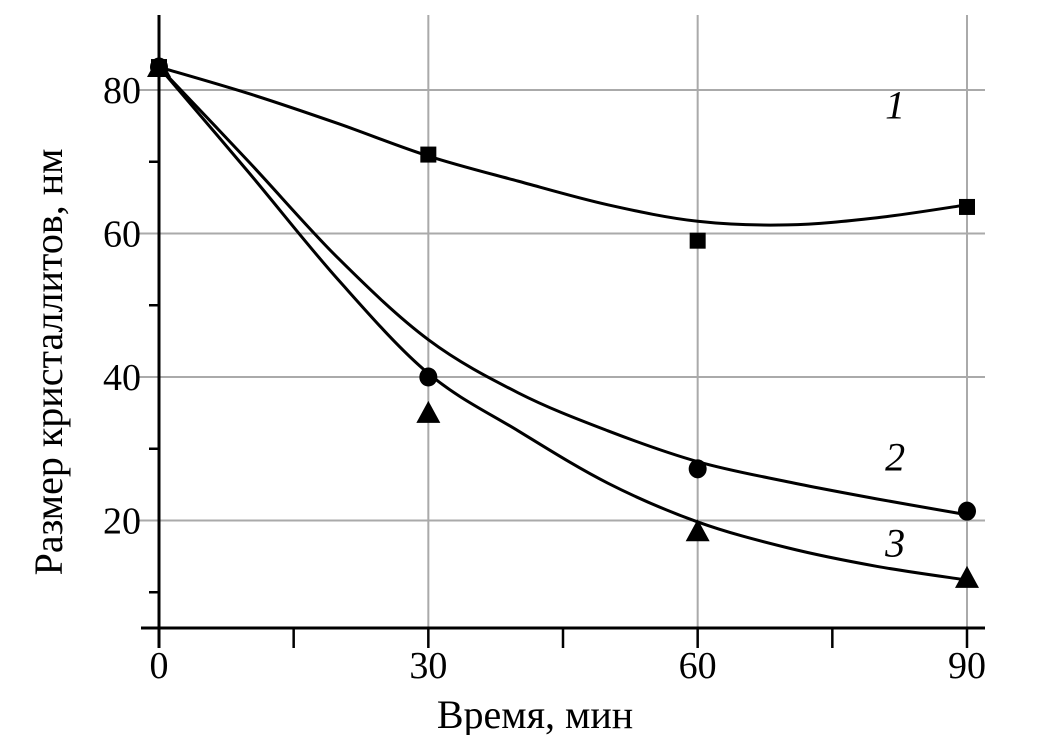  I want to click on curve-label-1: 1, so click(895, 105).